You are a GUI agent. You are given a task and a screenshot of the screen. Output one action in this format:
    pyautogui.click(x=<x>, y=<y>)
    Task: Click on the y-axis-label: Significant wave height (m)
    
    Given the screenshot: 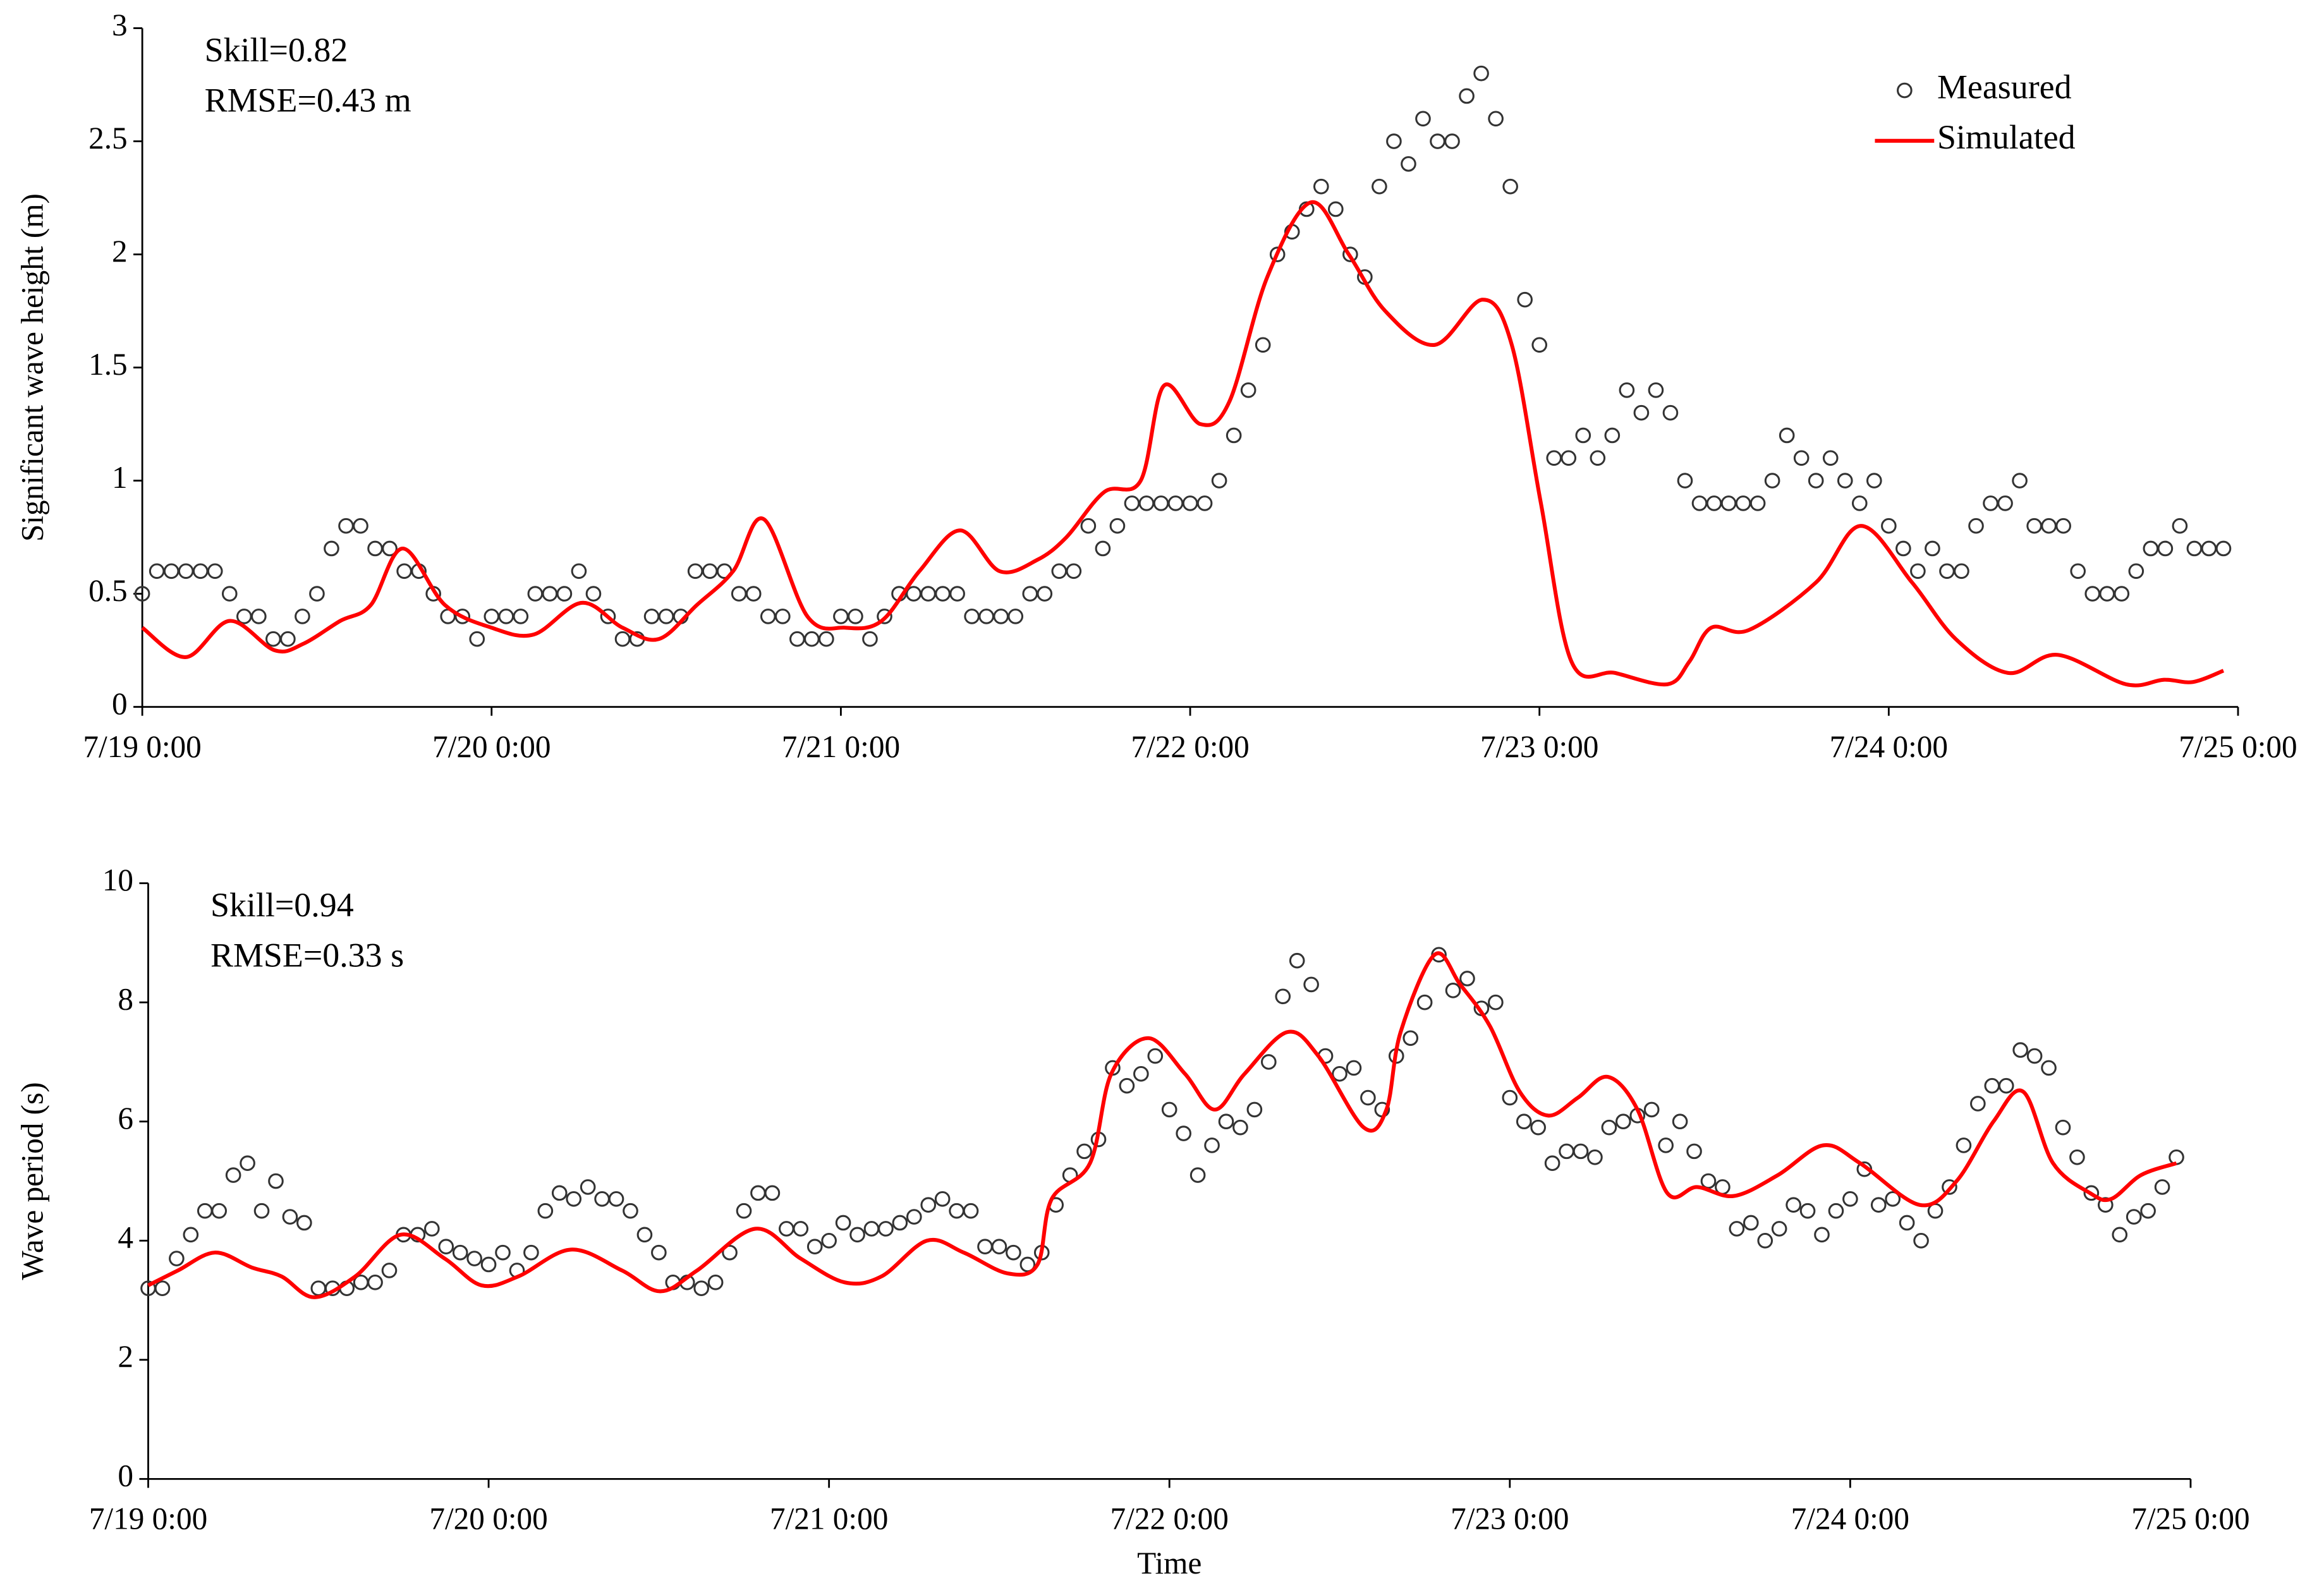 What is the action you would take?
    pyautogui.click(x=32, y=367)
    